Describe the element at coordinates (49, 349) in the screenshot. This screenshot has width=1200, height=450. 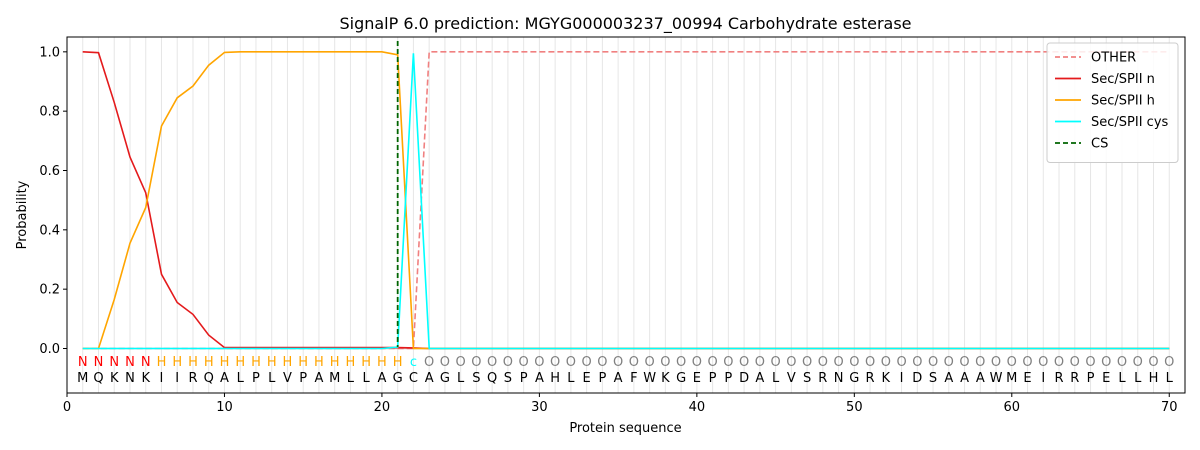
I see `y-tick-label: 0.0` at that location.